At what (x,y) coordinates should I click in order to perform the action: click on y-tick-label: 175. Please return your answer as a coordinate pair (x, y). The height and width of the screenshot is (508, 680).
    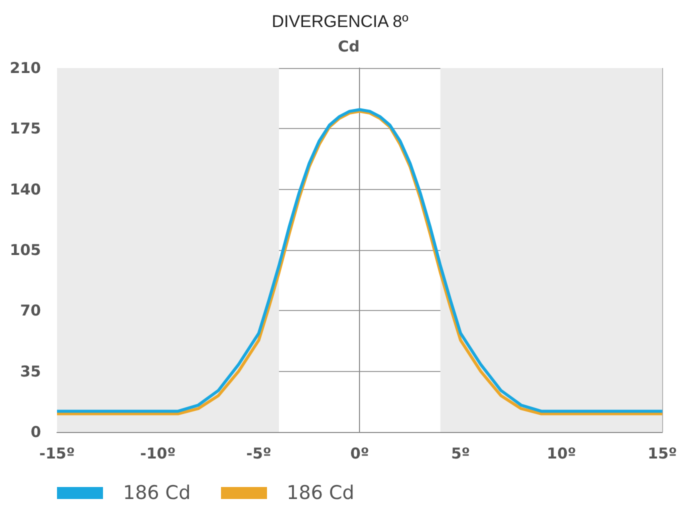
    Looking at the image, I should click on (25, 129).